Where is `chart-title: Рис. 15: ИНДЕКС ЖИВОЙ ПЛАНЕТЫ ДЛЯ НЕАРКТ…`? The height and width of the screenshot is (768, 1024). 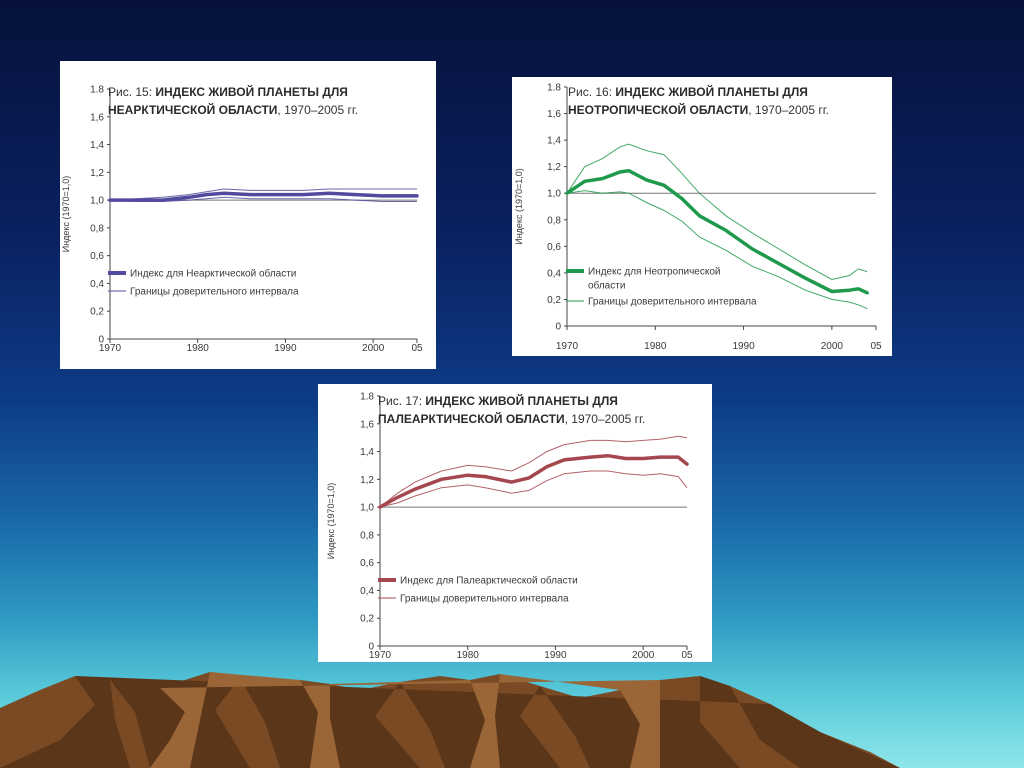
chart-title: Рис. 15: ИНДЕКС ЖИВОЙ ПЛАНЕТЫ ДЛЯ НЕАРКТ… is located at coordinates (233, 101).